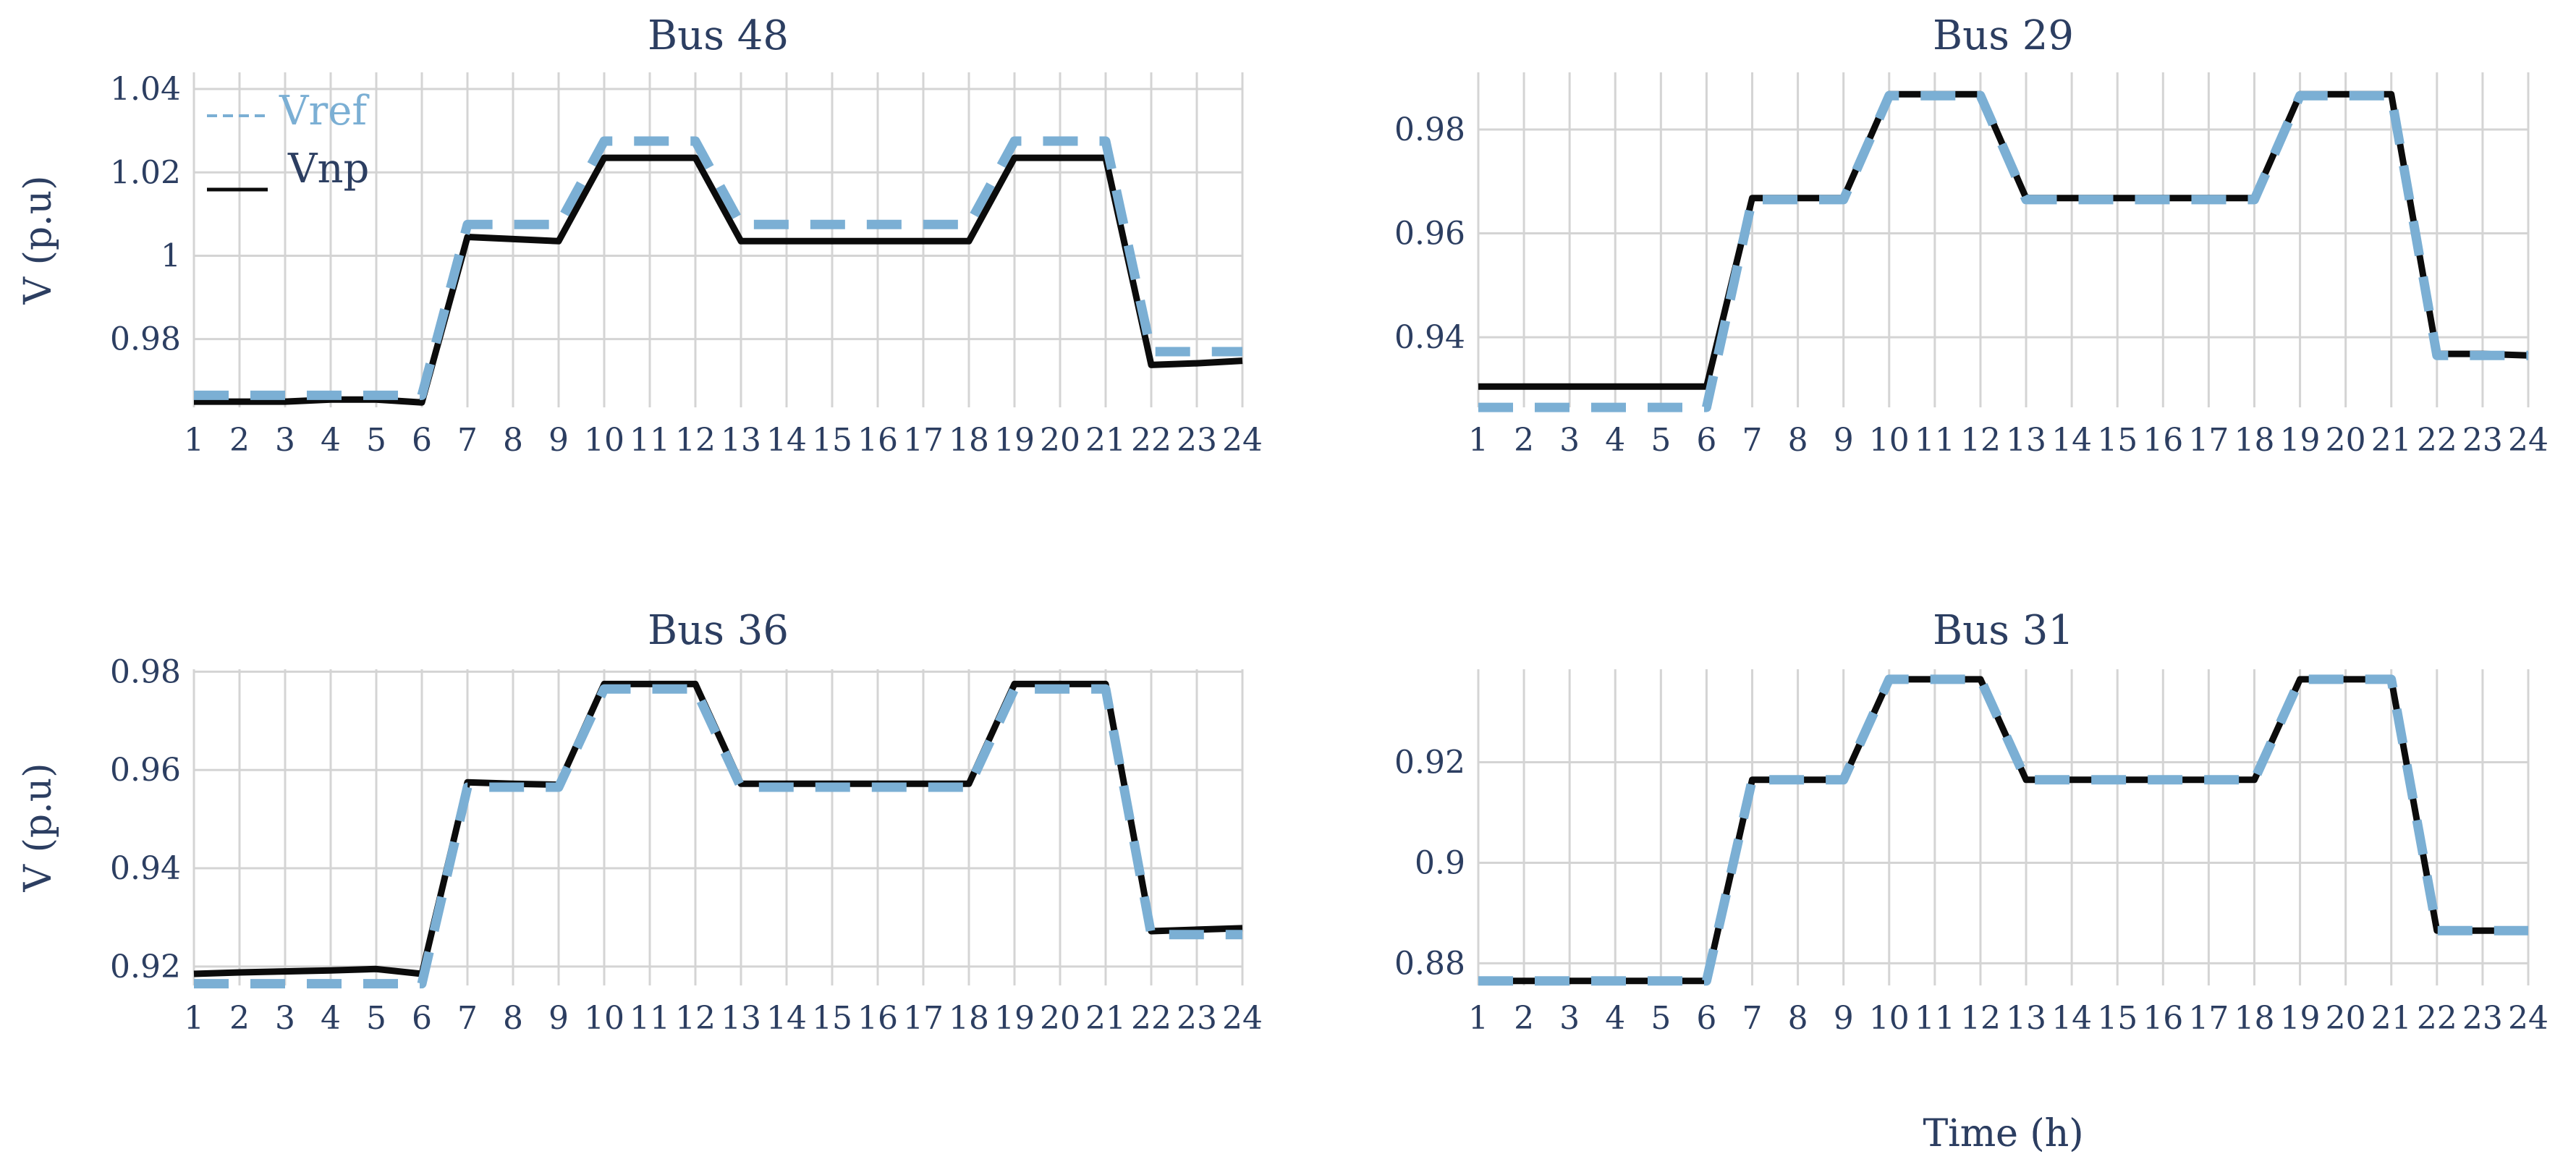  Describe the element at coordinates (288, 140) in the screenshot. I see `legend: Vref Vnp` at that location.